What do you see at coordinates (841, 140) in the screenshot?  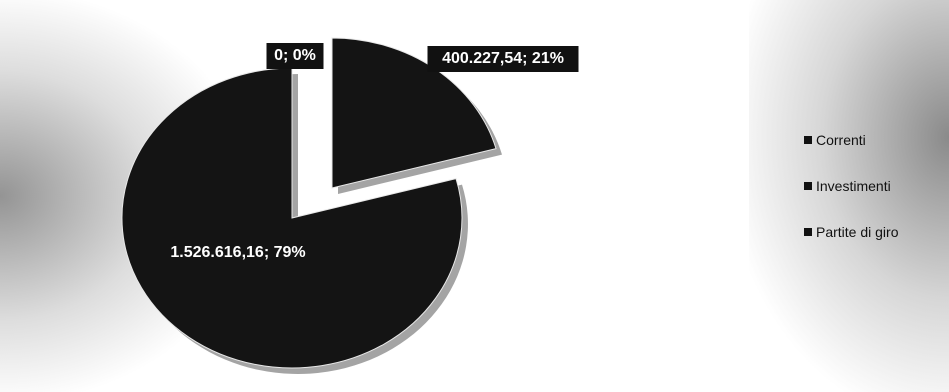 I see `legend-label-correnti: Correnti` at bounding box center [841, 140].